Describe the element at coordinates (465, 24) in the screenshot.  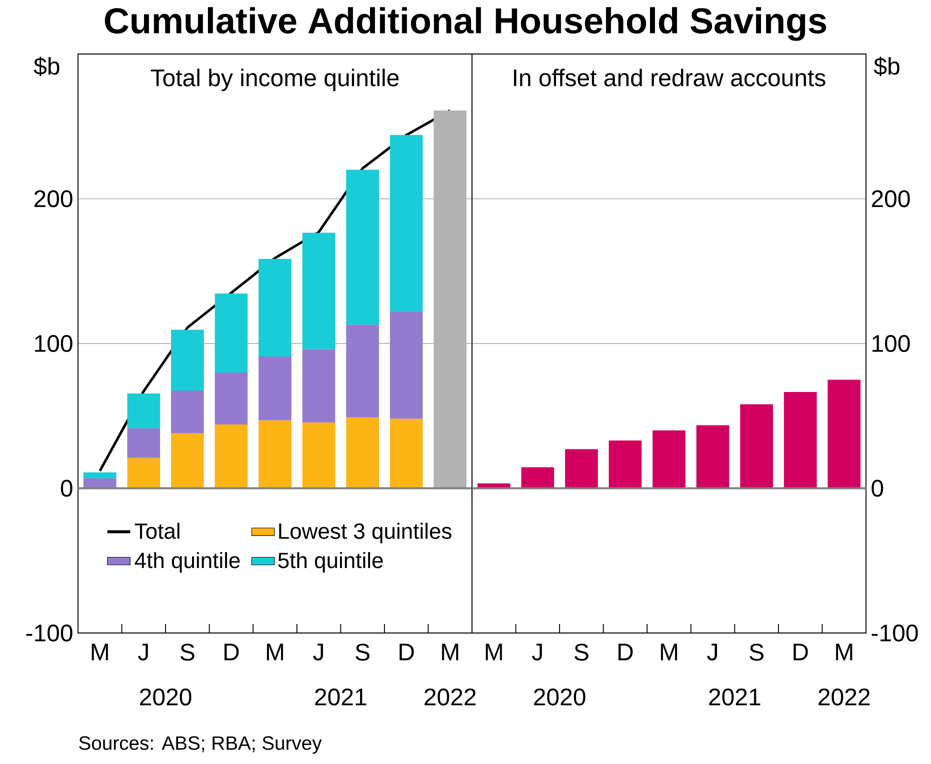
I see `chart-title: Cumulative Additional Household Savings` at that location.